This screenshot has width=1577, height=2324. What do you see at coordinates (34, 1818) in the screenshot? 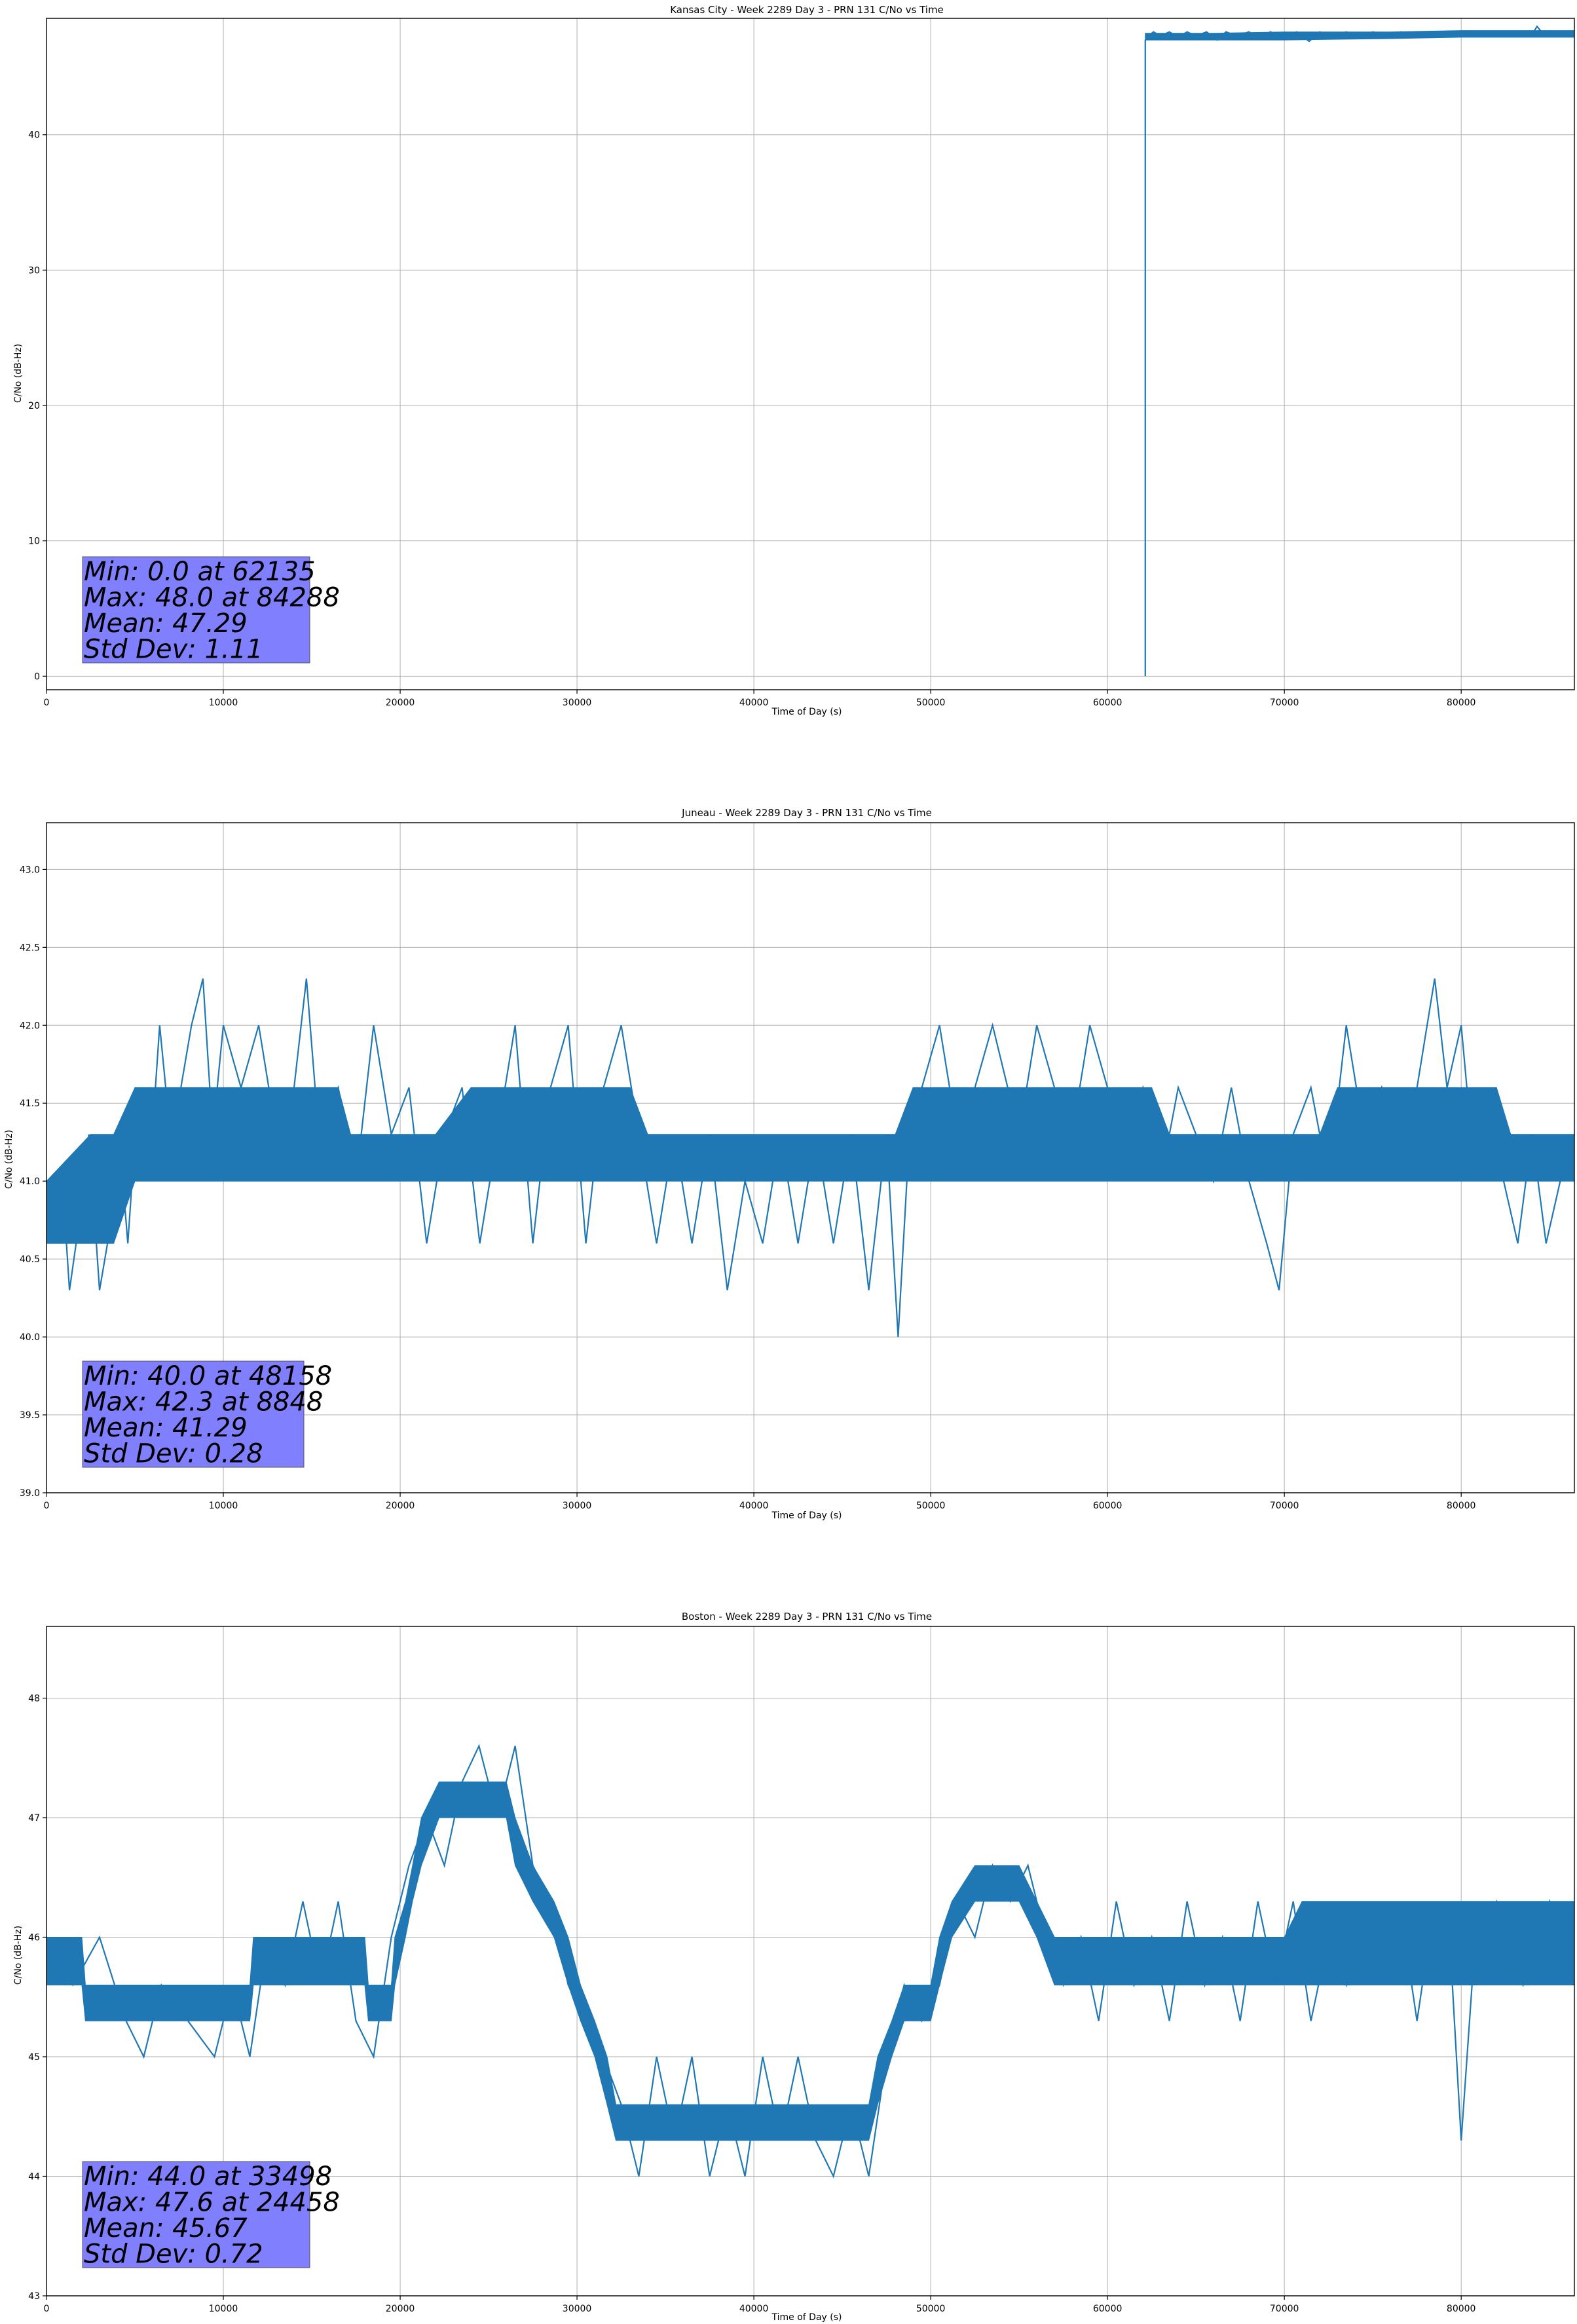
I see `y-tick-label: 47` at bounding box center [34, 1818].